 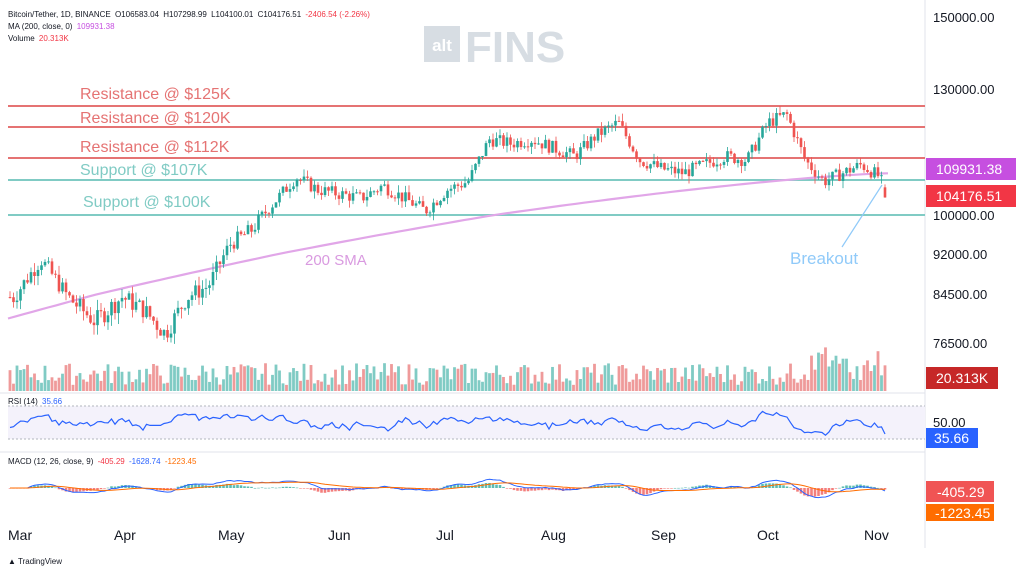 I want to click on macd-signal-badge-text: -1223.45, so click(x=962, y=513).